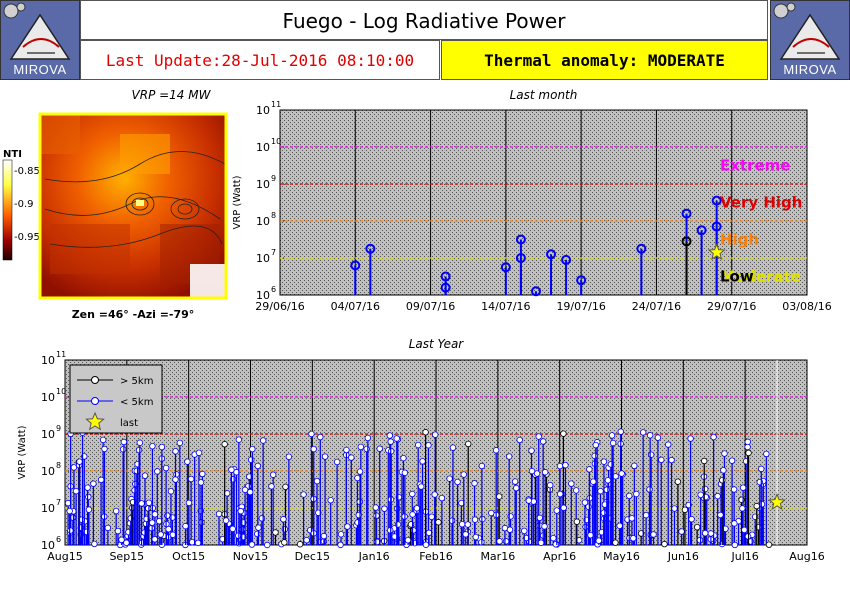 The width and height of the screenshot is (850, 600). I want to click on thumbnail-title: VRP =14 MW, so click(171, 95).